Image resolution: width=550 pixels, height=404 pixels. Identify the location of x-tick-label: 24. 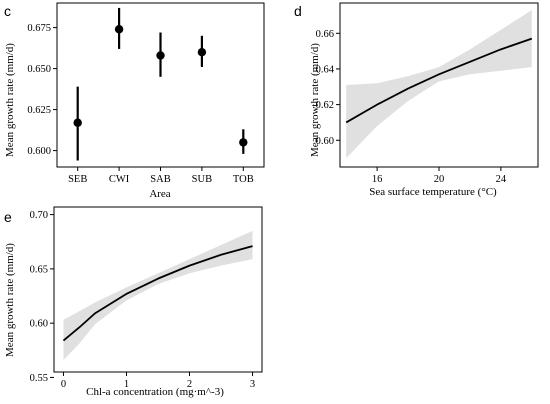
(501, 179).